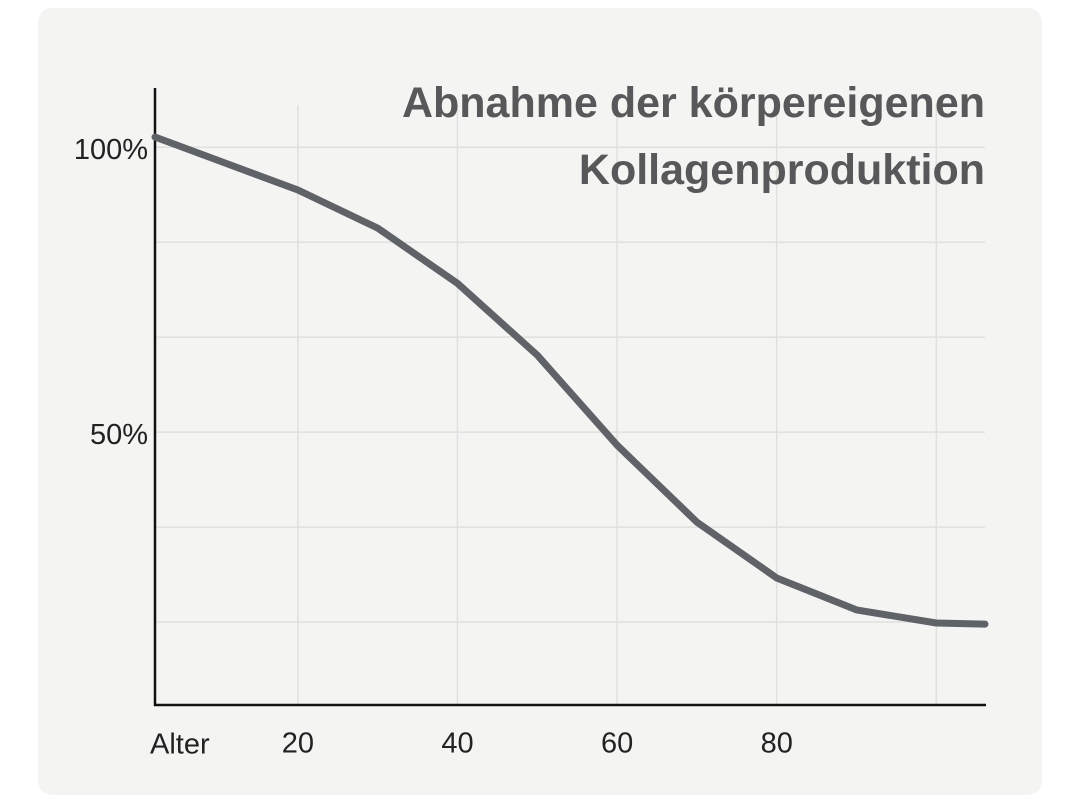 The image size is (1080, 802). Describe the element at coordinates (777, 744) in the screenshot. I see `x-tick-label: 80` at that location.